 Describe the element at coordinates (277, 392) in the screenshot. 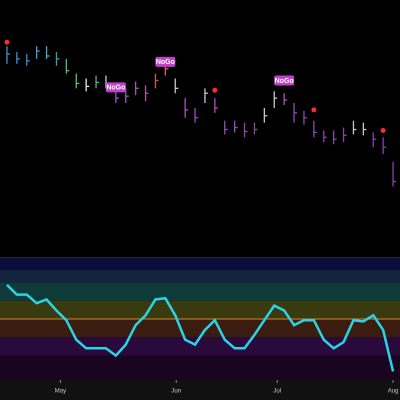

I see `x-tick-label: Jul` at that location.